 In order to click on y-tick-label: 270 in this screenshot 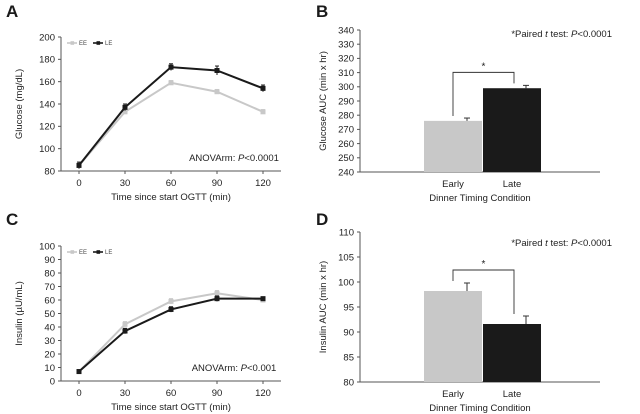, I will do `click(346, 130)`.